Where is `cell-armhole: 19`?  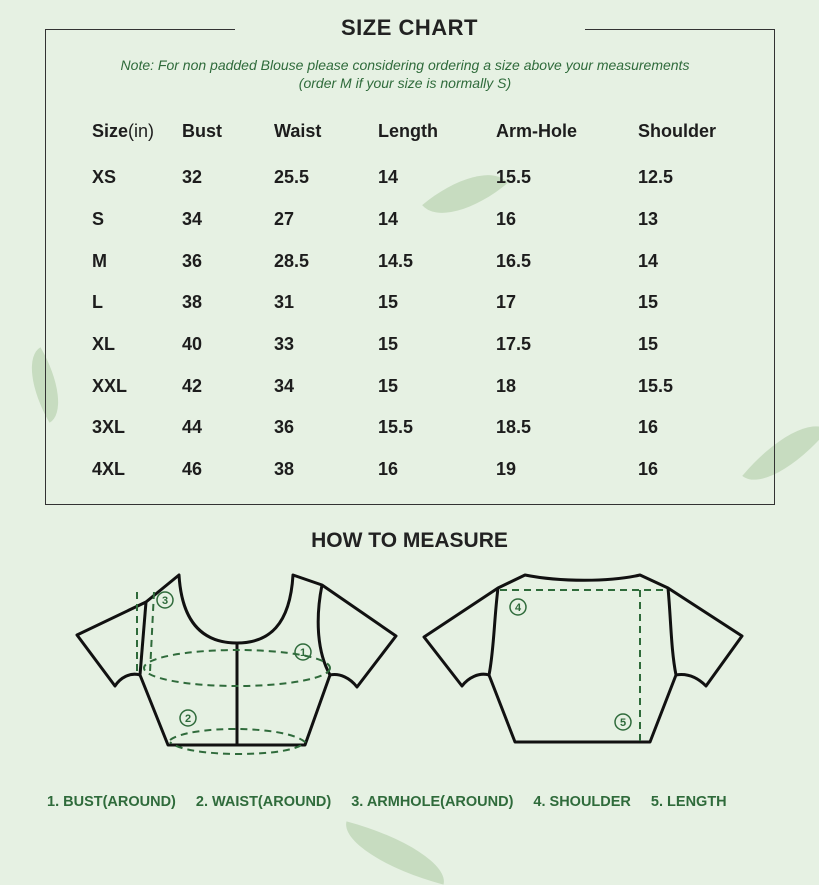 cell-armhole: 19 is located at coordinates (506, 469).